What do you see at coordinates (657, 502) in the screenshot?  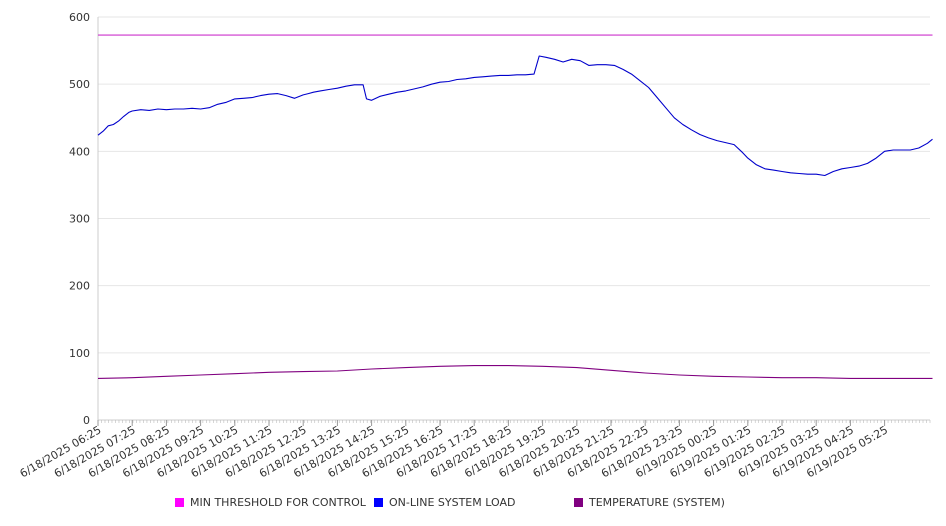 I see `legend-label: TEMPERATURE (SYSTEM)` at bounding box center [657, 502].